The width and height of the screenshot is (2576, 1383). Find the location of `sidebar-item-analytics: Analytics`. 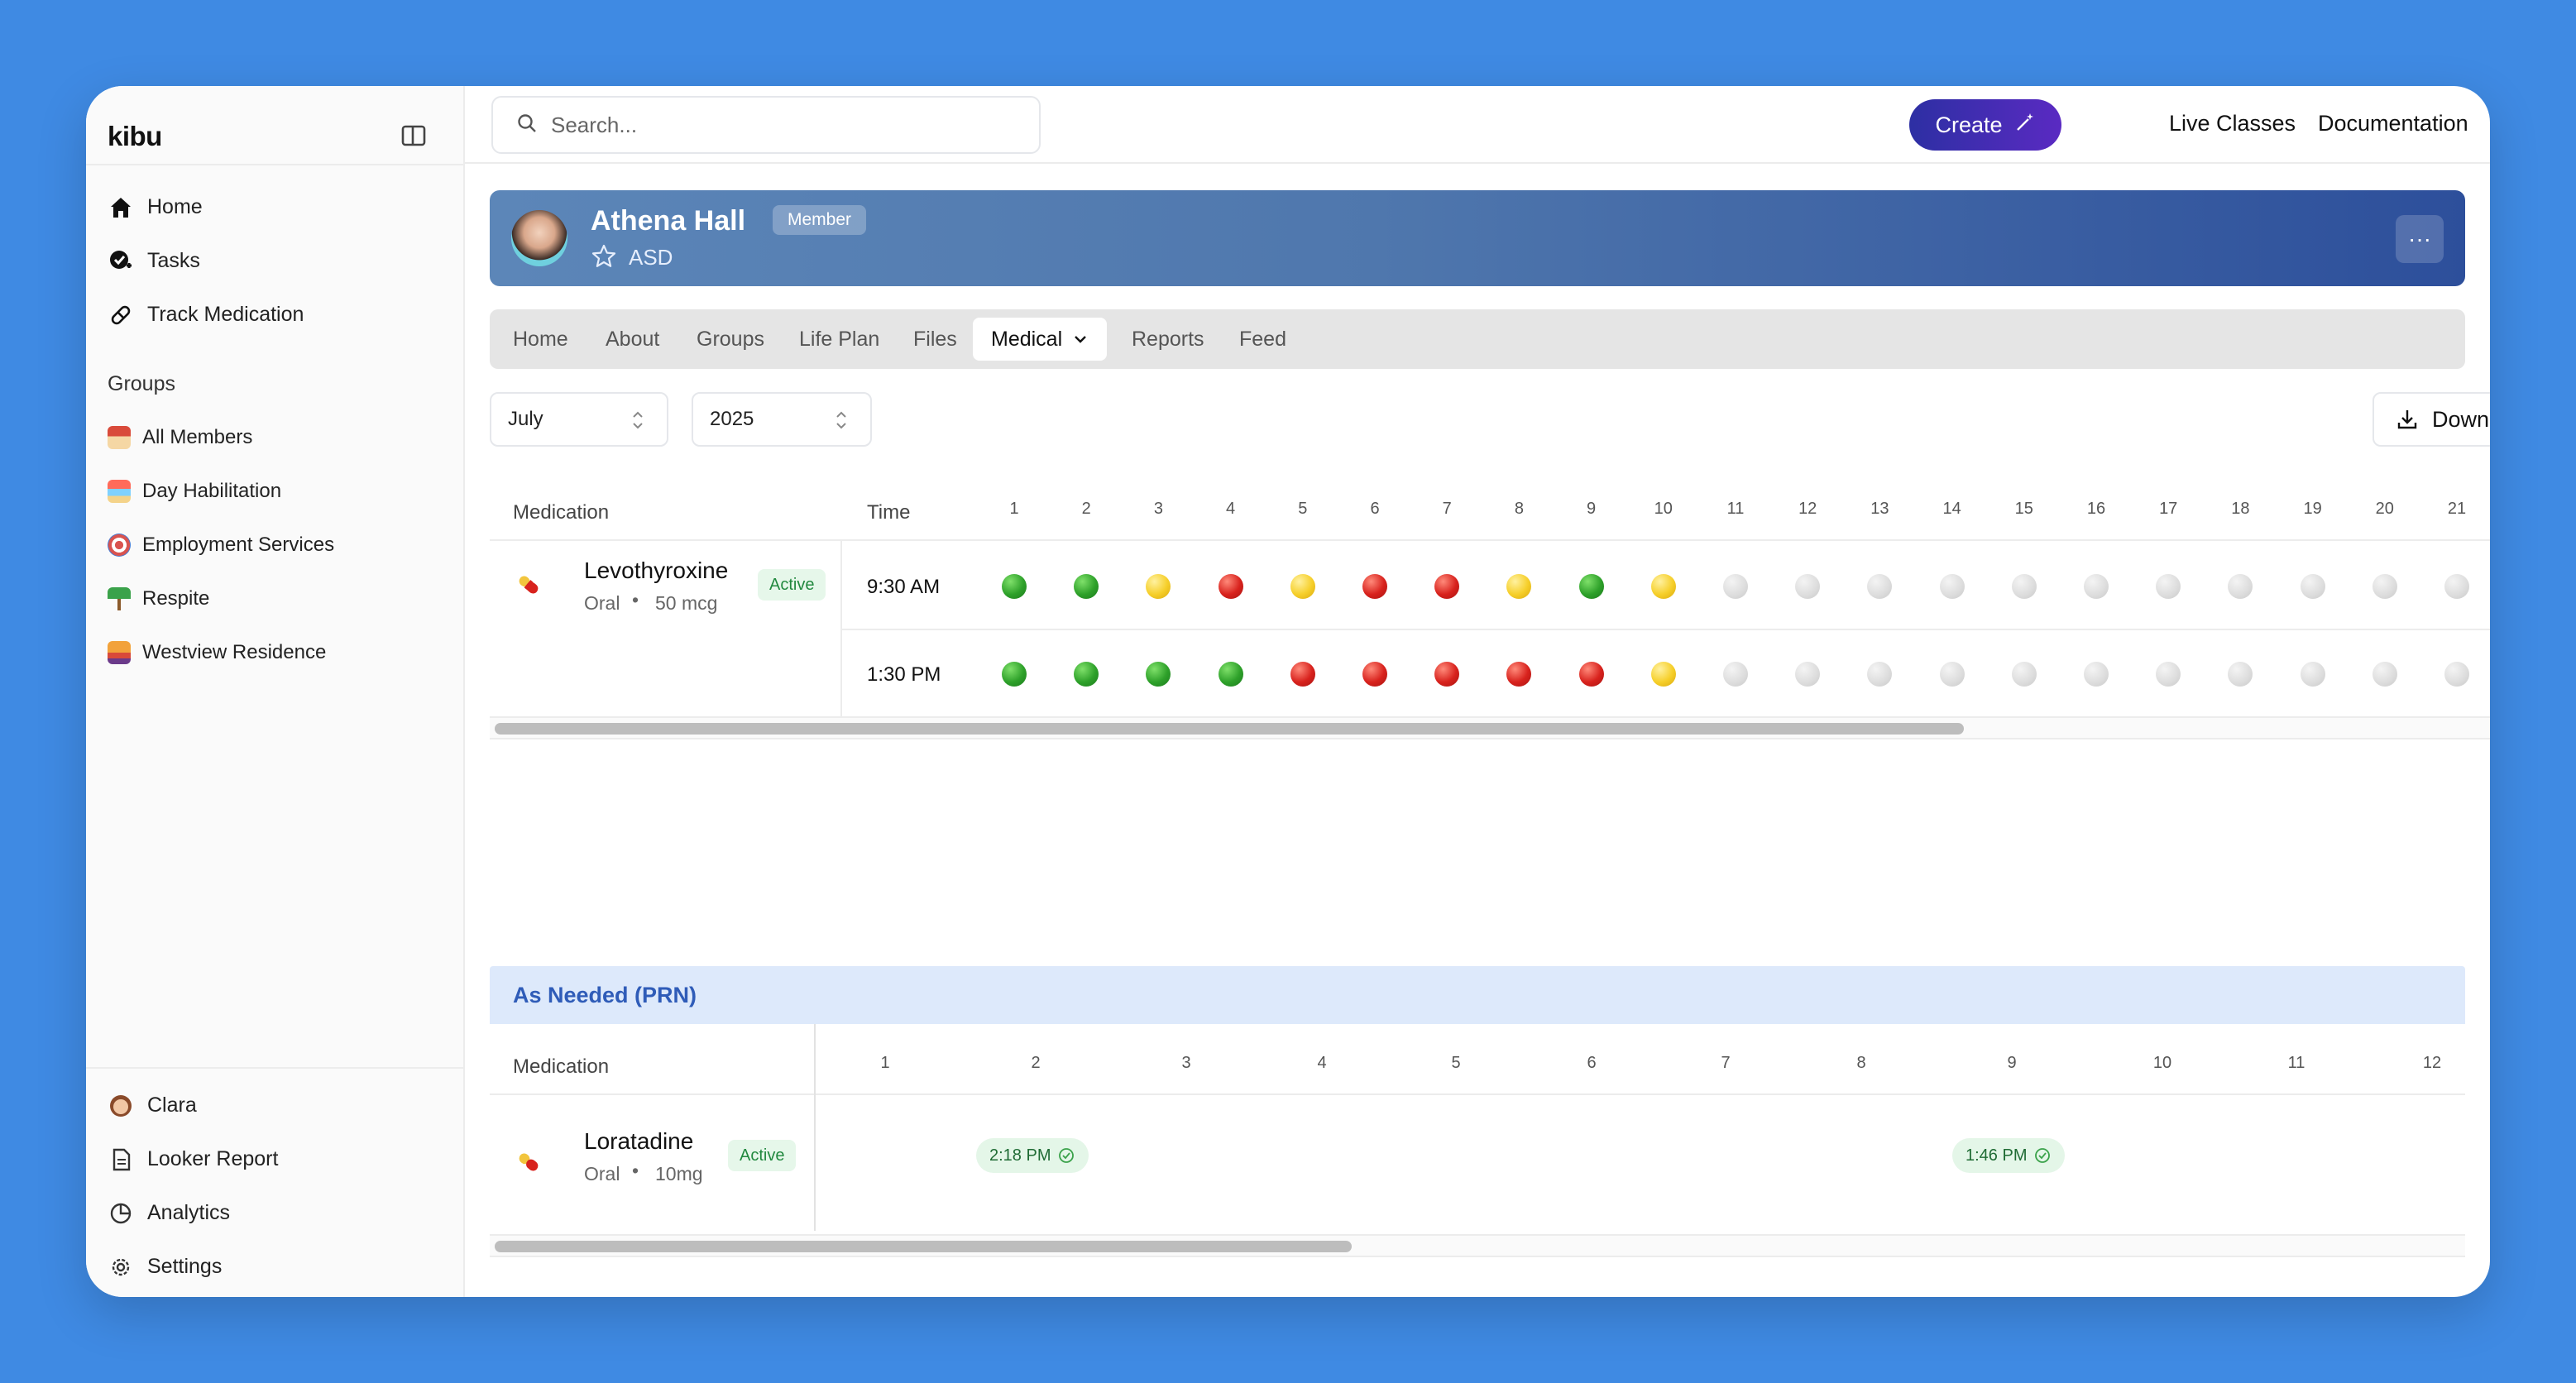

sidebar-item-analytics: Analytics is located at coordinates (277, 1213).